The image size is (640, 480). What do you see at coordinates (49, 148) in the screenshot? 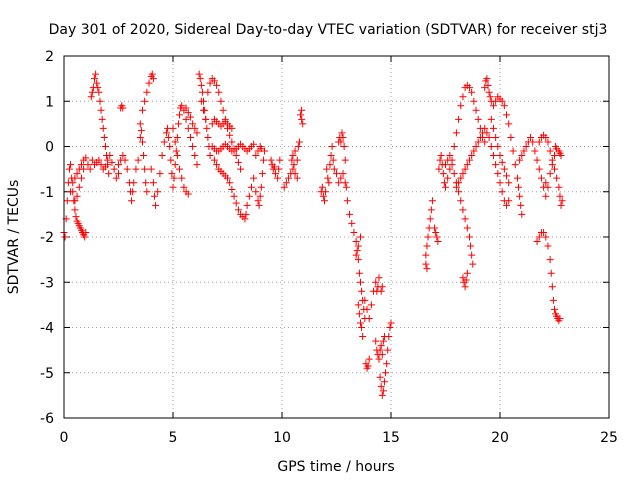
I see `y-tick-label: 0` at bounding box center [49, 148].